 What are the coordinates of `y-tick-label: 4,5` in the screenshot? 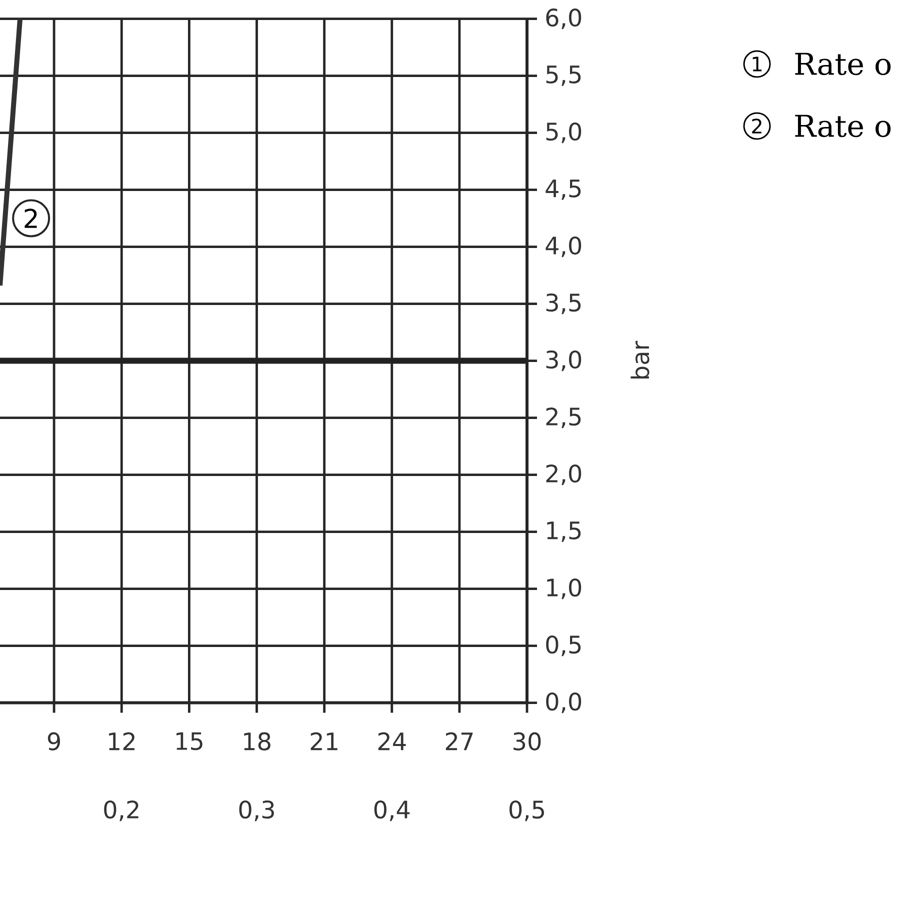 It's located at (563, 190).